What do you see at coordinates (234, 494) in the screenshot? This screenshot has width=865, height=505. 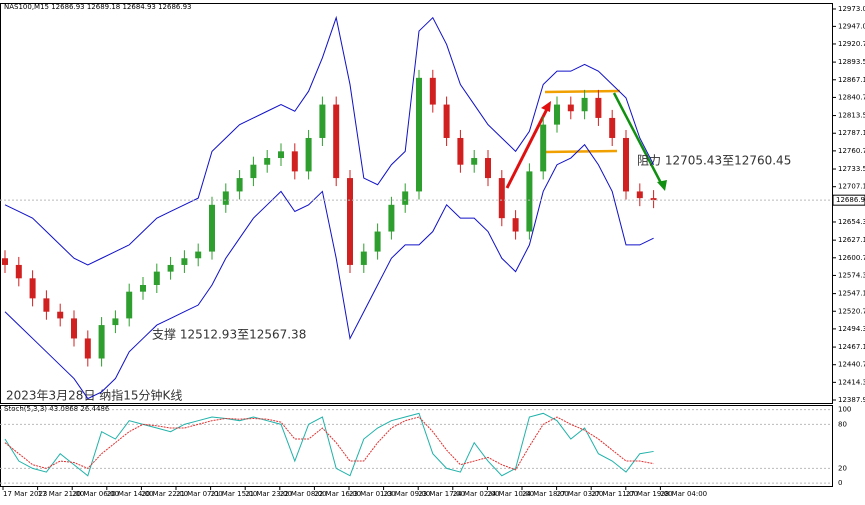 I see `x-tick-label: 21 Mar 15:00` at bounding box center [234, 494].